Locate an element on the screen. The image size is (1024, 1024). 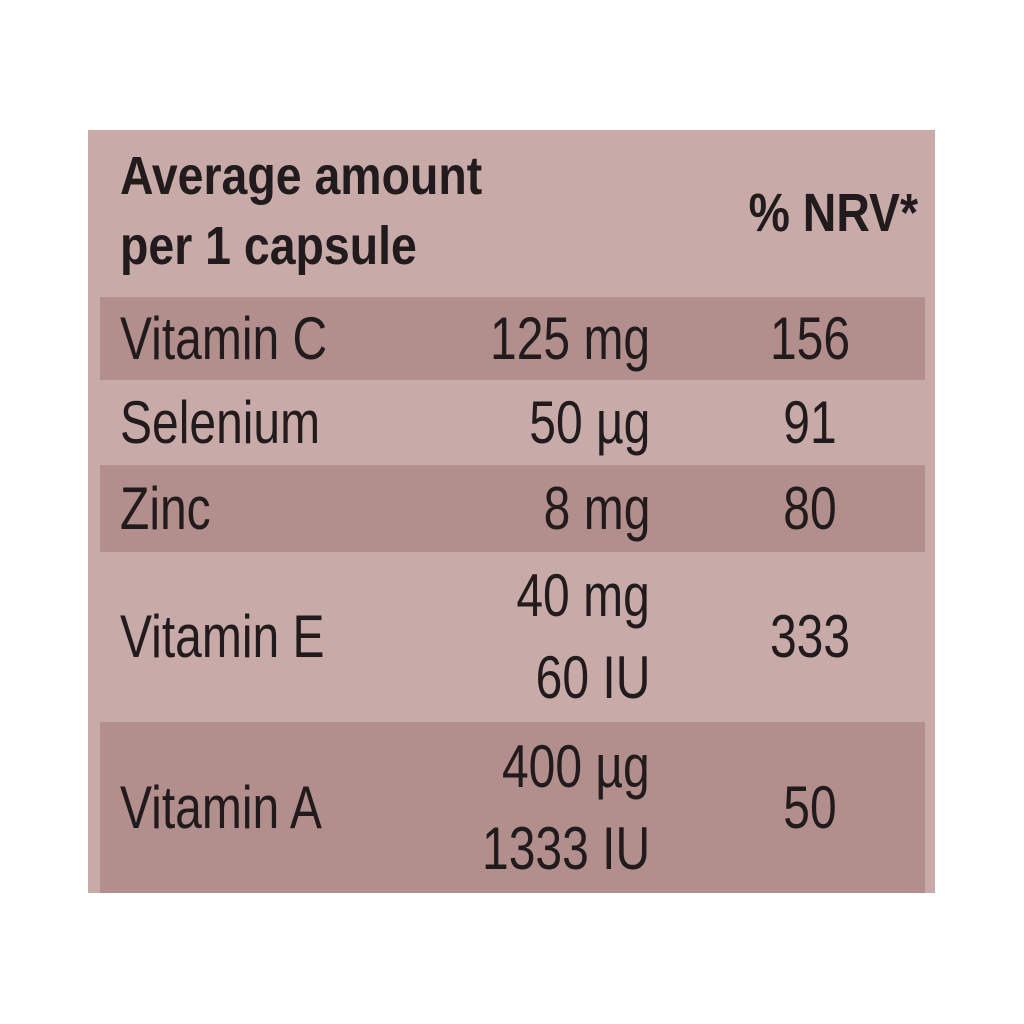
nutrient-name: Vitamin E is located at coordinates (222, 636).